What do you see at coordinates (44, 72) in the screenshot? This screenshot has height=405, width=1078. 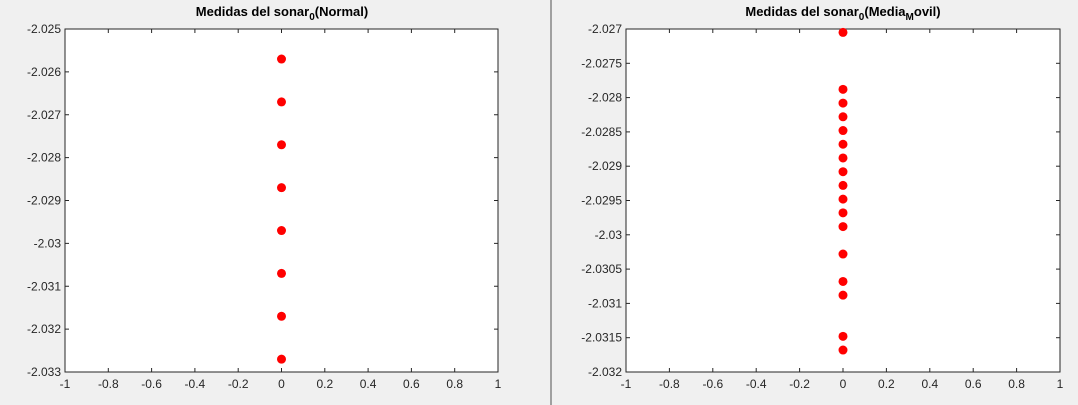 I see `y-tick-label: -2.026` at bounding box center [44, 72].